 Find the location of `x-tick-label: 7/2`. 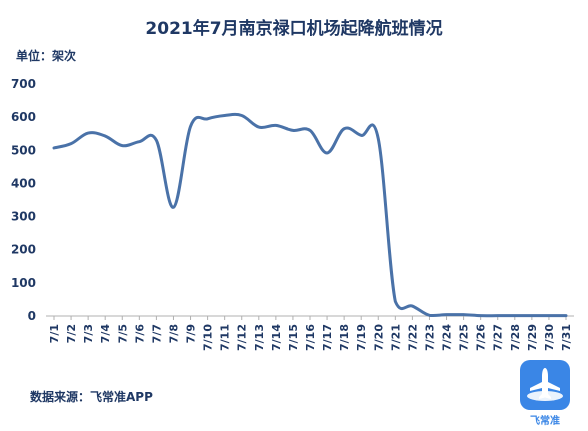

x-tick-label: 7/2 is located at coordinates (71, 333).